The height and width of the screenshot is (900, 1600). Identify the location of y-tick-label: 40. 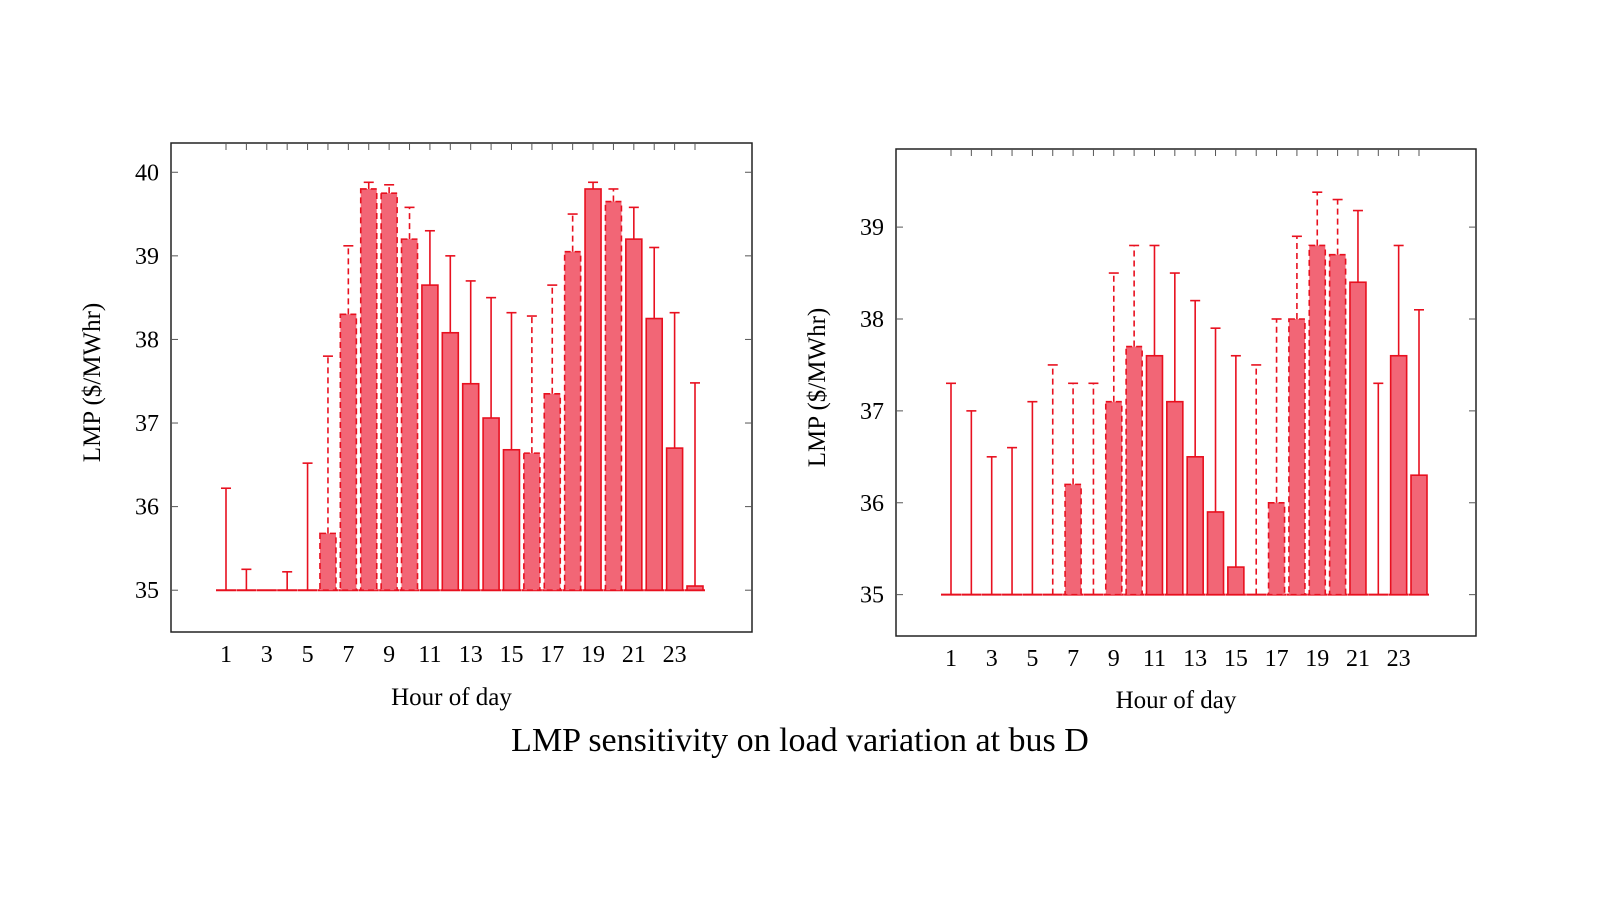
(147, 173).